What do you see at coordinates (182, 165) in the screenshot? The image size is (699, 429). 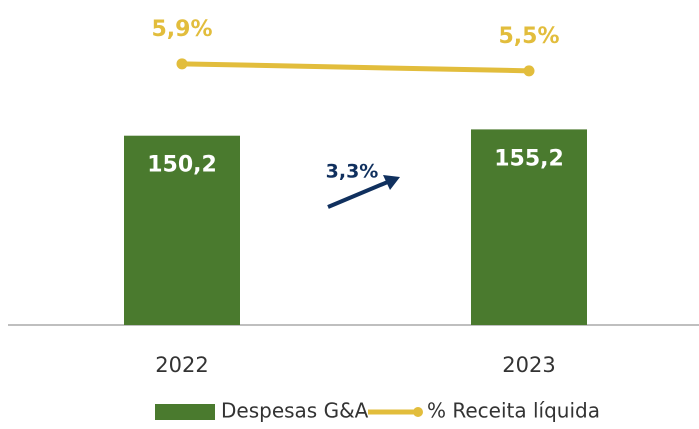 I see `bar-value-label: 150,2` at bounding box center [182, 165].